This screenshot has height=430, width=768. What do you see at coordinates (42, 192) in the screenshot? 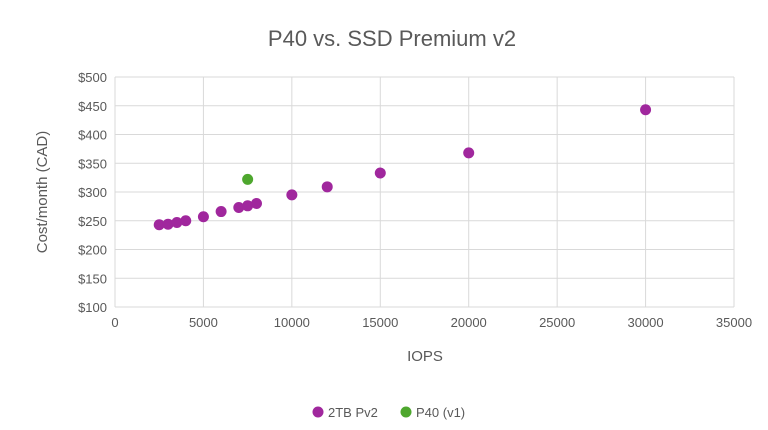
I see `y-axis-label: Cost/month (CAD)` at bounding box center [42, 192].